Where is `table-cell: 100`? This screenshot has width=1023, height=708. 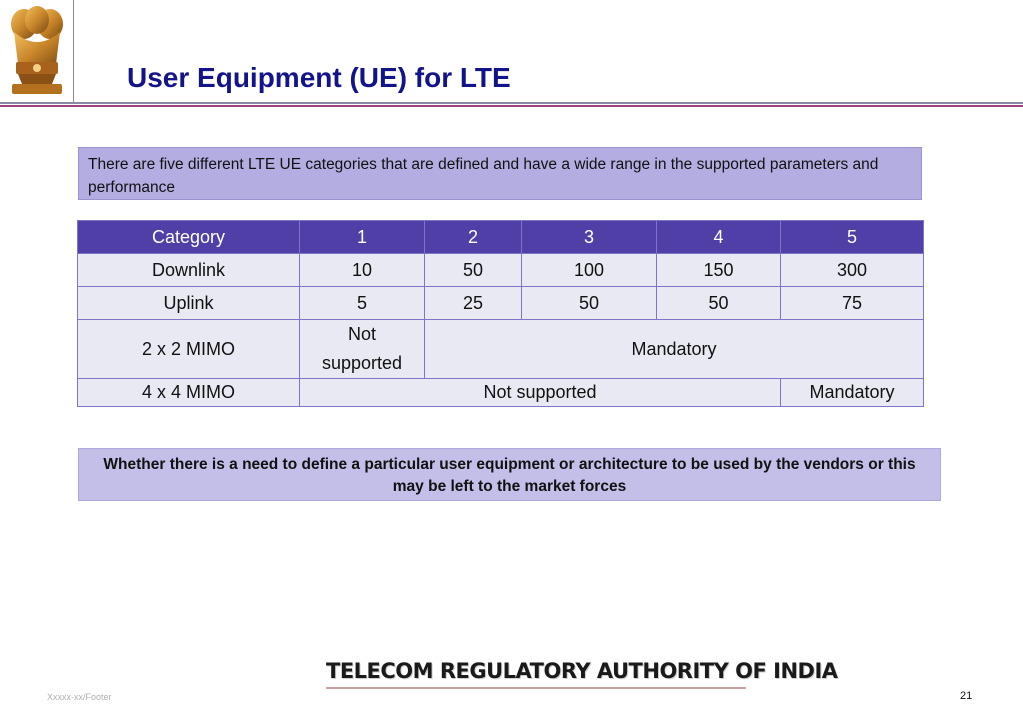
table-cell: 100 is located at coordinates (589, 270).